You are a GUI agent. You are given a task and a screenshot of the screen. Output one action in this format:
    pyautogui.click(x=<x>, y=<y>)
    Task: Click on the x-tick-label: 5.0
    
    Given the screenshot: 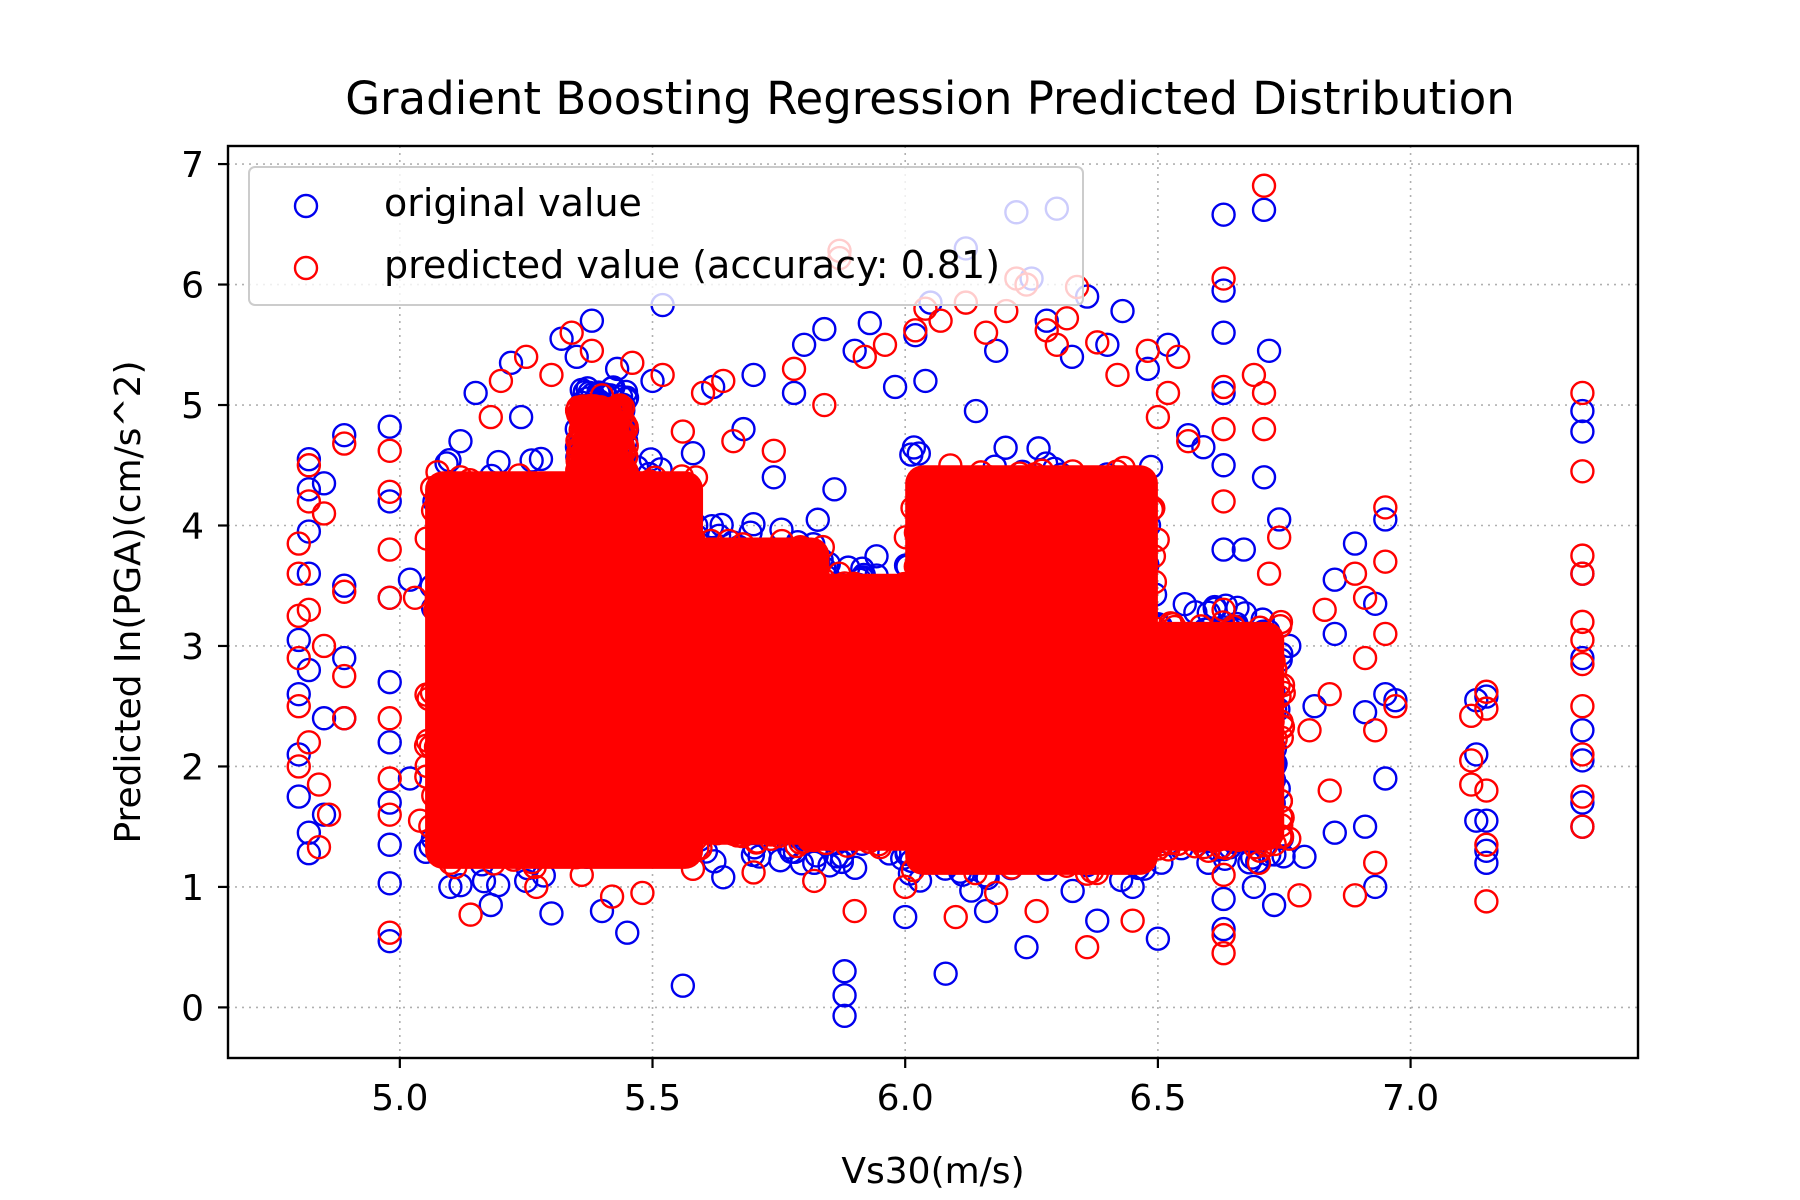 What is the action you would take?
    pyautogui.click(x=399, y=1098)
    